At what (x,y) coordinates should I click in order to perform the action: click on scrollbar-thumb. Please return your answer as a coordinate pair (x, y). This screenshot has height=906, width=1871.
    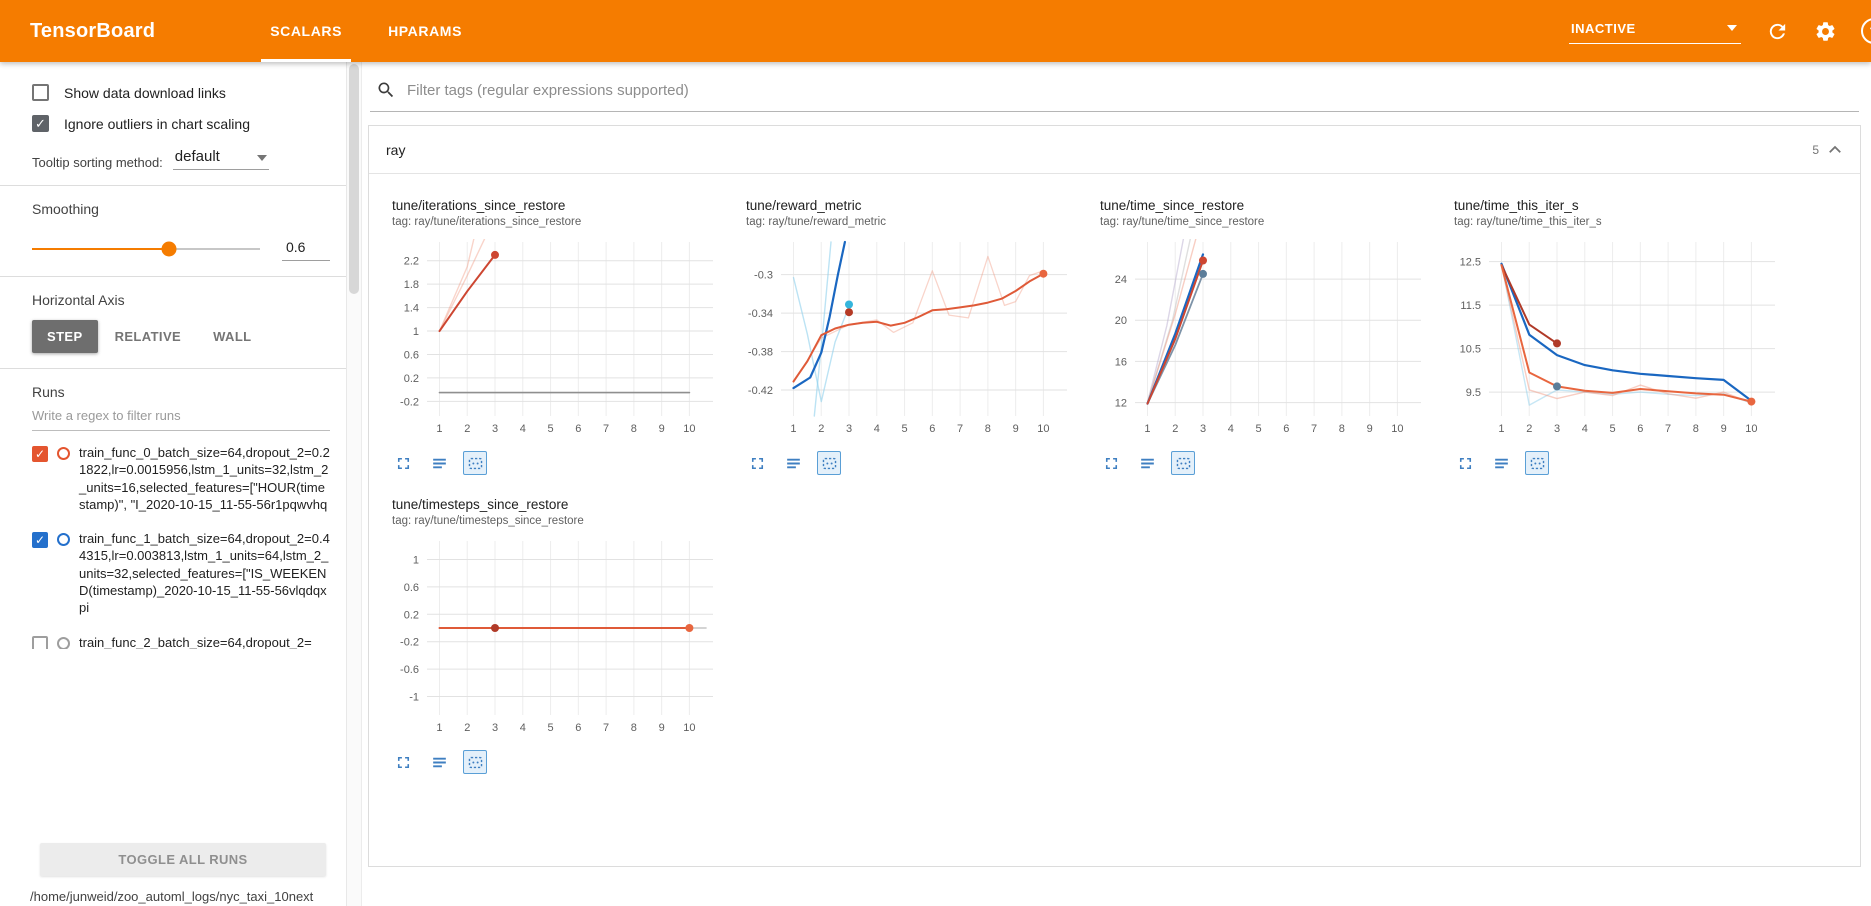
    Looking at the image, I should click on (354, 179).